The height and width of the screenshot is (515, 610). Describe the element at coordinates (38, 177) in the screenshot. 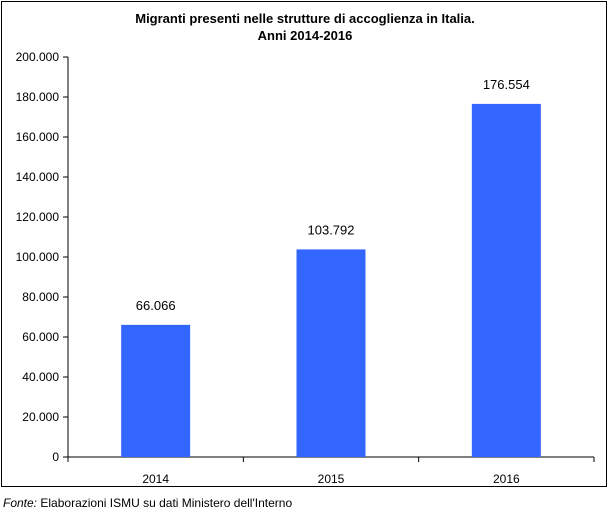

I see `y-tick-label: 140.000` at that location.